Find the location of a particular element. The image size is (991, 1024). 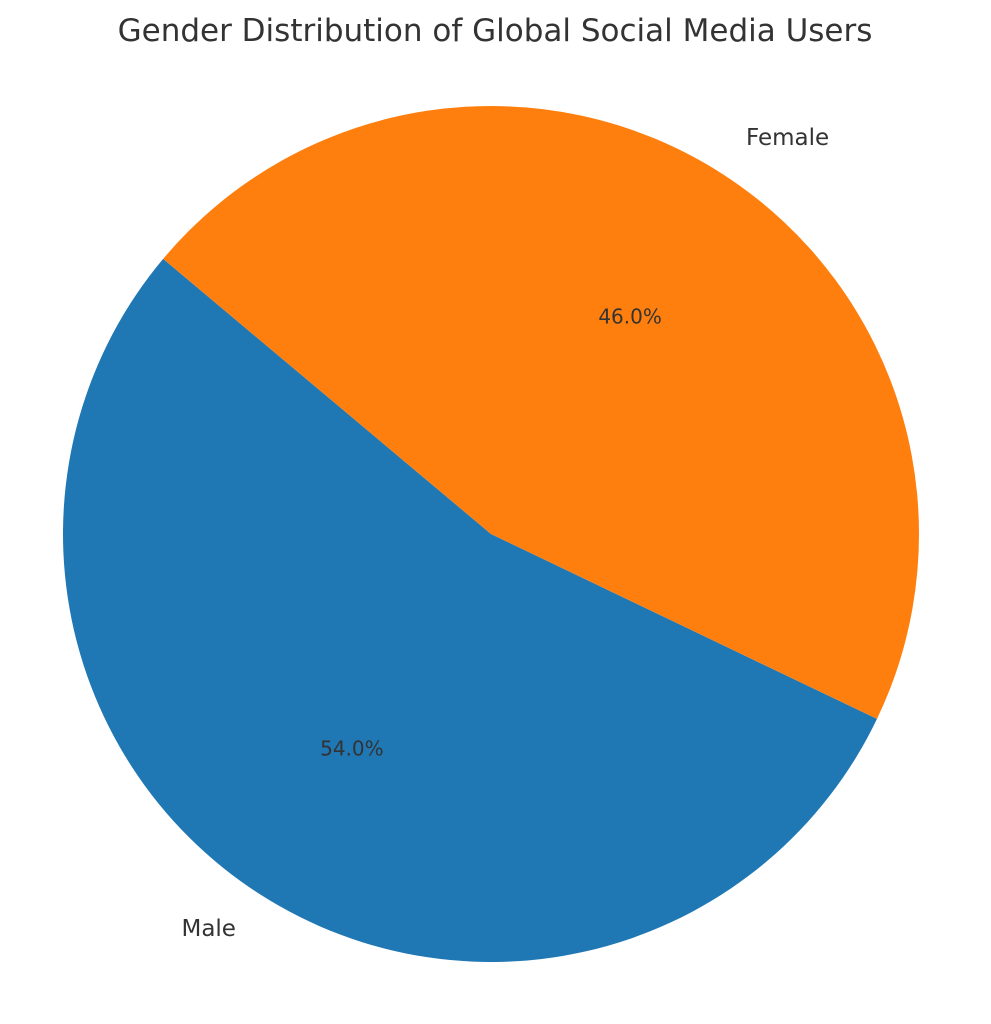

slice-label-female: Female is located at coordinates (787, 138).